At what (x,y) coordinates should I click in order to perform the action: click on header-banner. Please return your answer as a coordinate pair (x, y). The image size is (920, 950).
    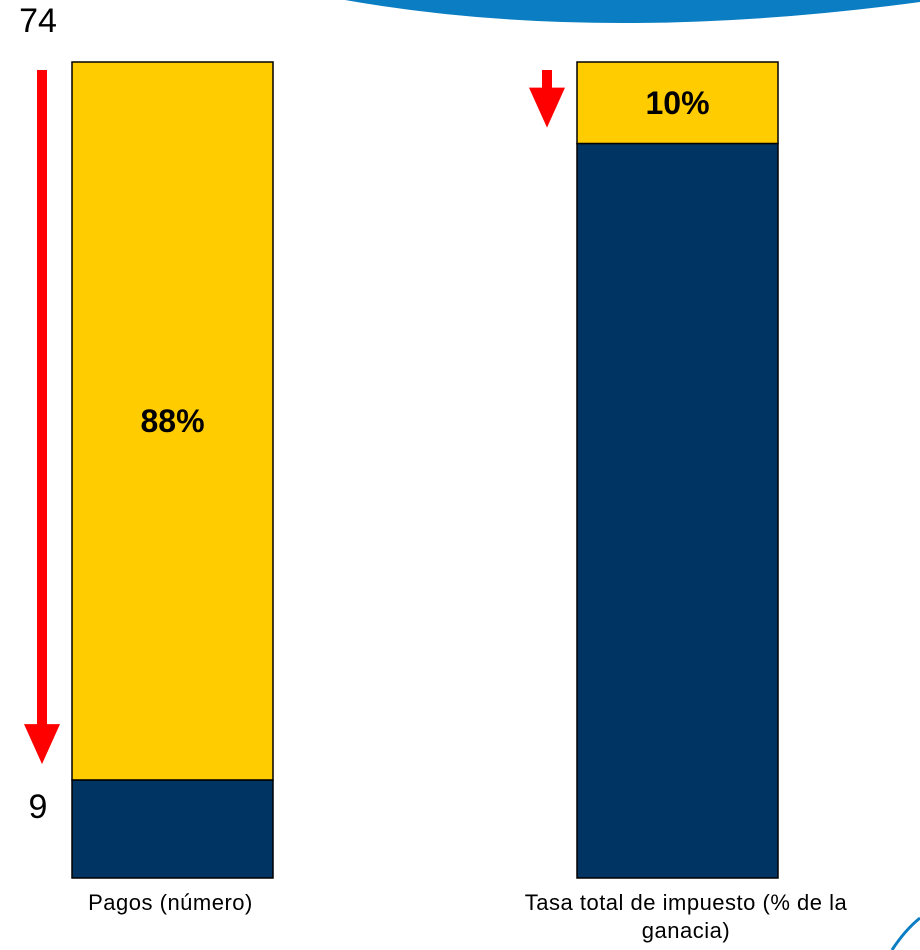
    Looking at the image, I should click on (632, 12).